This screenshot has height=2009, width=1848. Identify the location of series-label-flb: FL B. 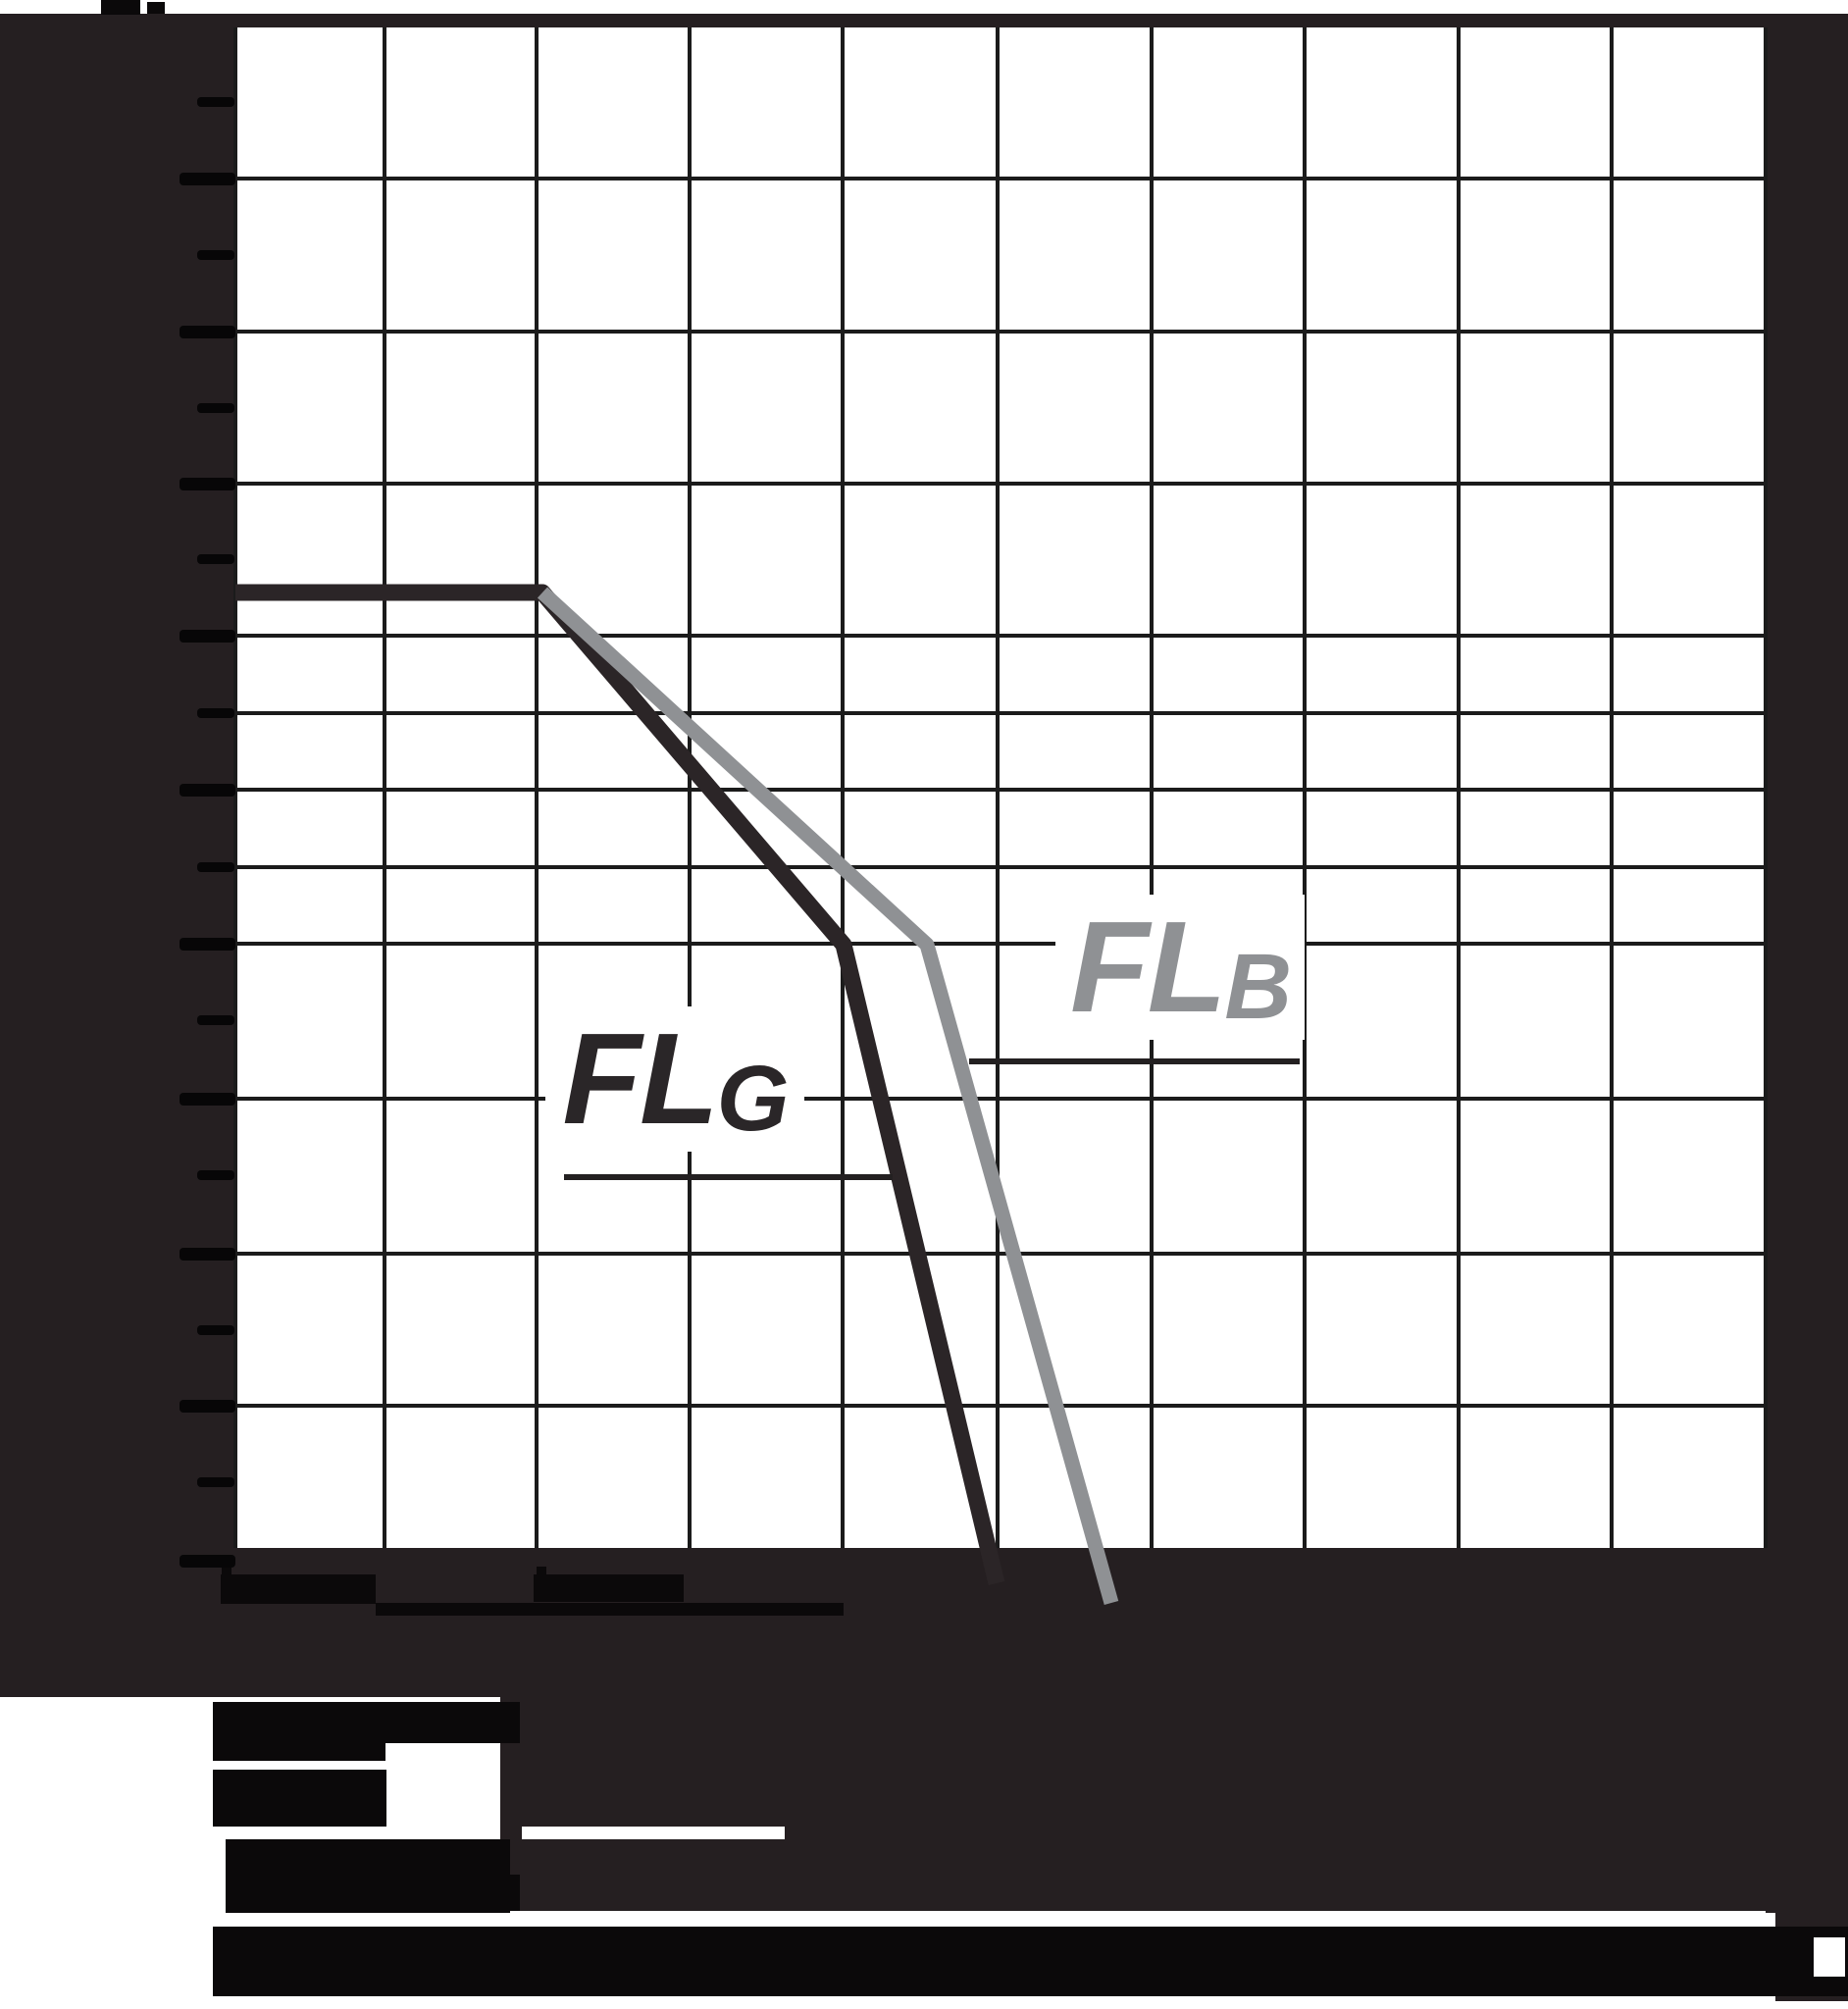
(1180, 967).